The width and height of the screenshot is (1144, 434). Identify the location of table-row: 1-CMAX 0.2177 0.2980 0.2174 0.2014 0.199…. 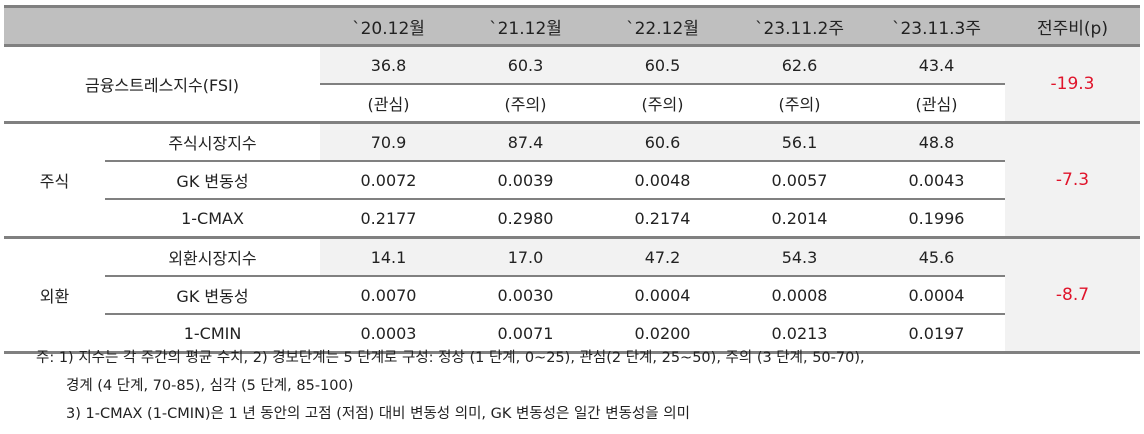
(572, 219).